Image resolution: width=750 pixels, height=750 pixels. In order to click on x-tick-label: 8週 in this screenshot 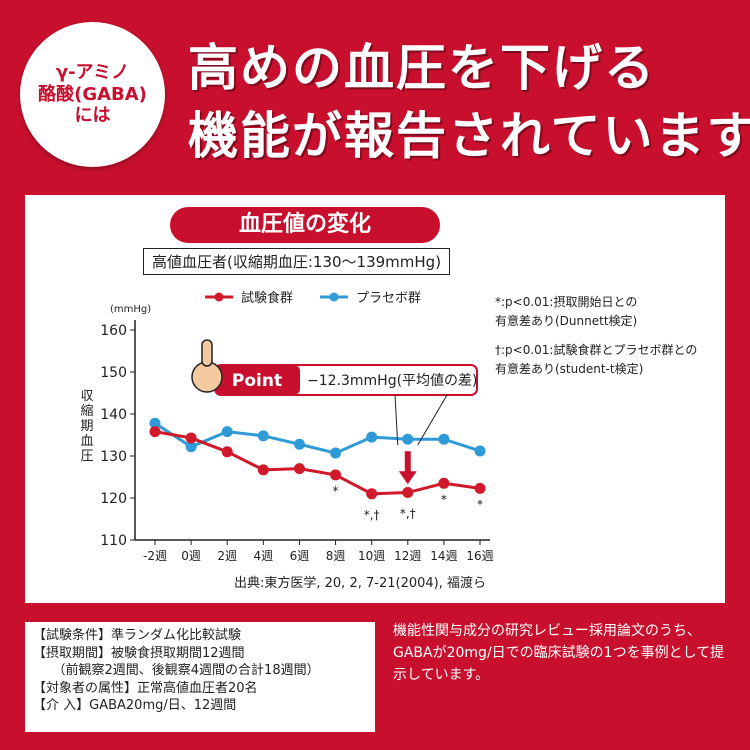, I will do `click(336, 556)`.